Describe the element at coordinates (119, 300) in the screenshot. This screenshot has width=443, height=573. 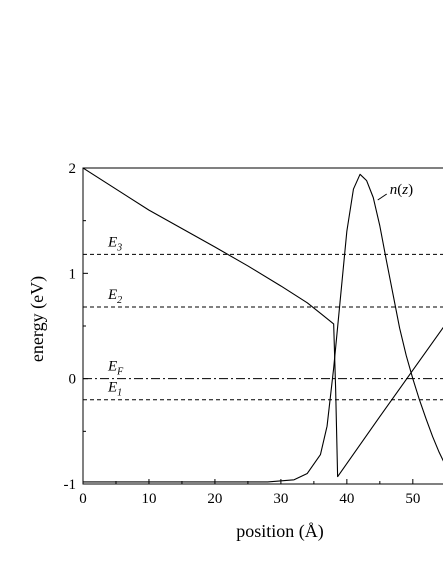
I see `energy-level-subscript: 2` at that location.